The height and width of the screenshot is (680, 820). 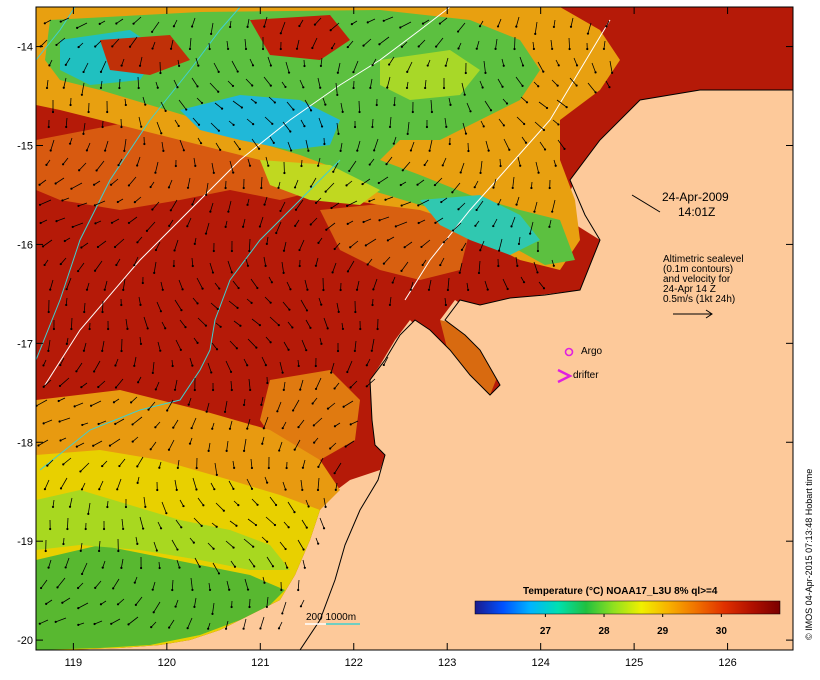 What do you see at coordinates (25, 542) in the screenshot?
I see `lat-tick-label: -19` at bounding box center [25, 542].